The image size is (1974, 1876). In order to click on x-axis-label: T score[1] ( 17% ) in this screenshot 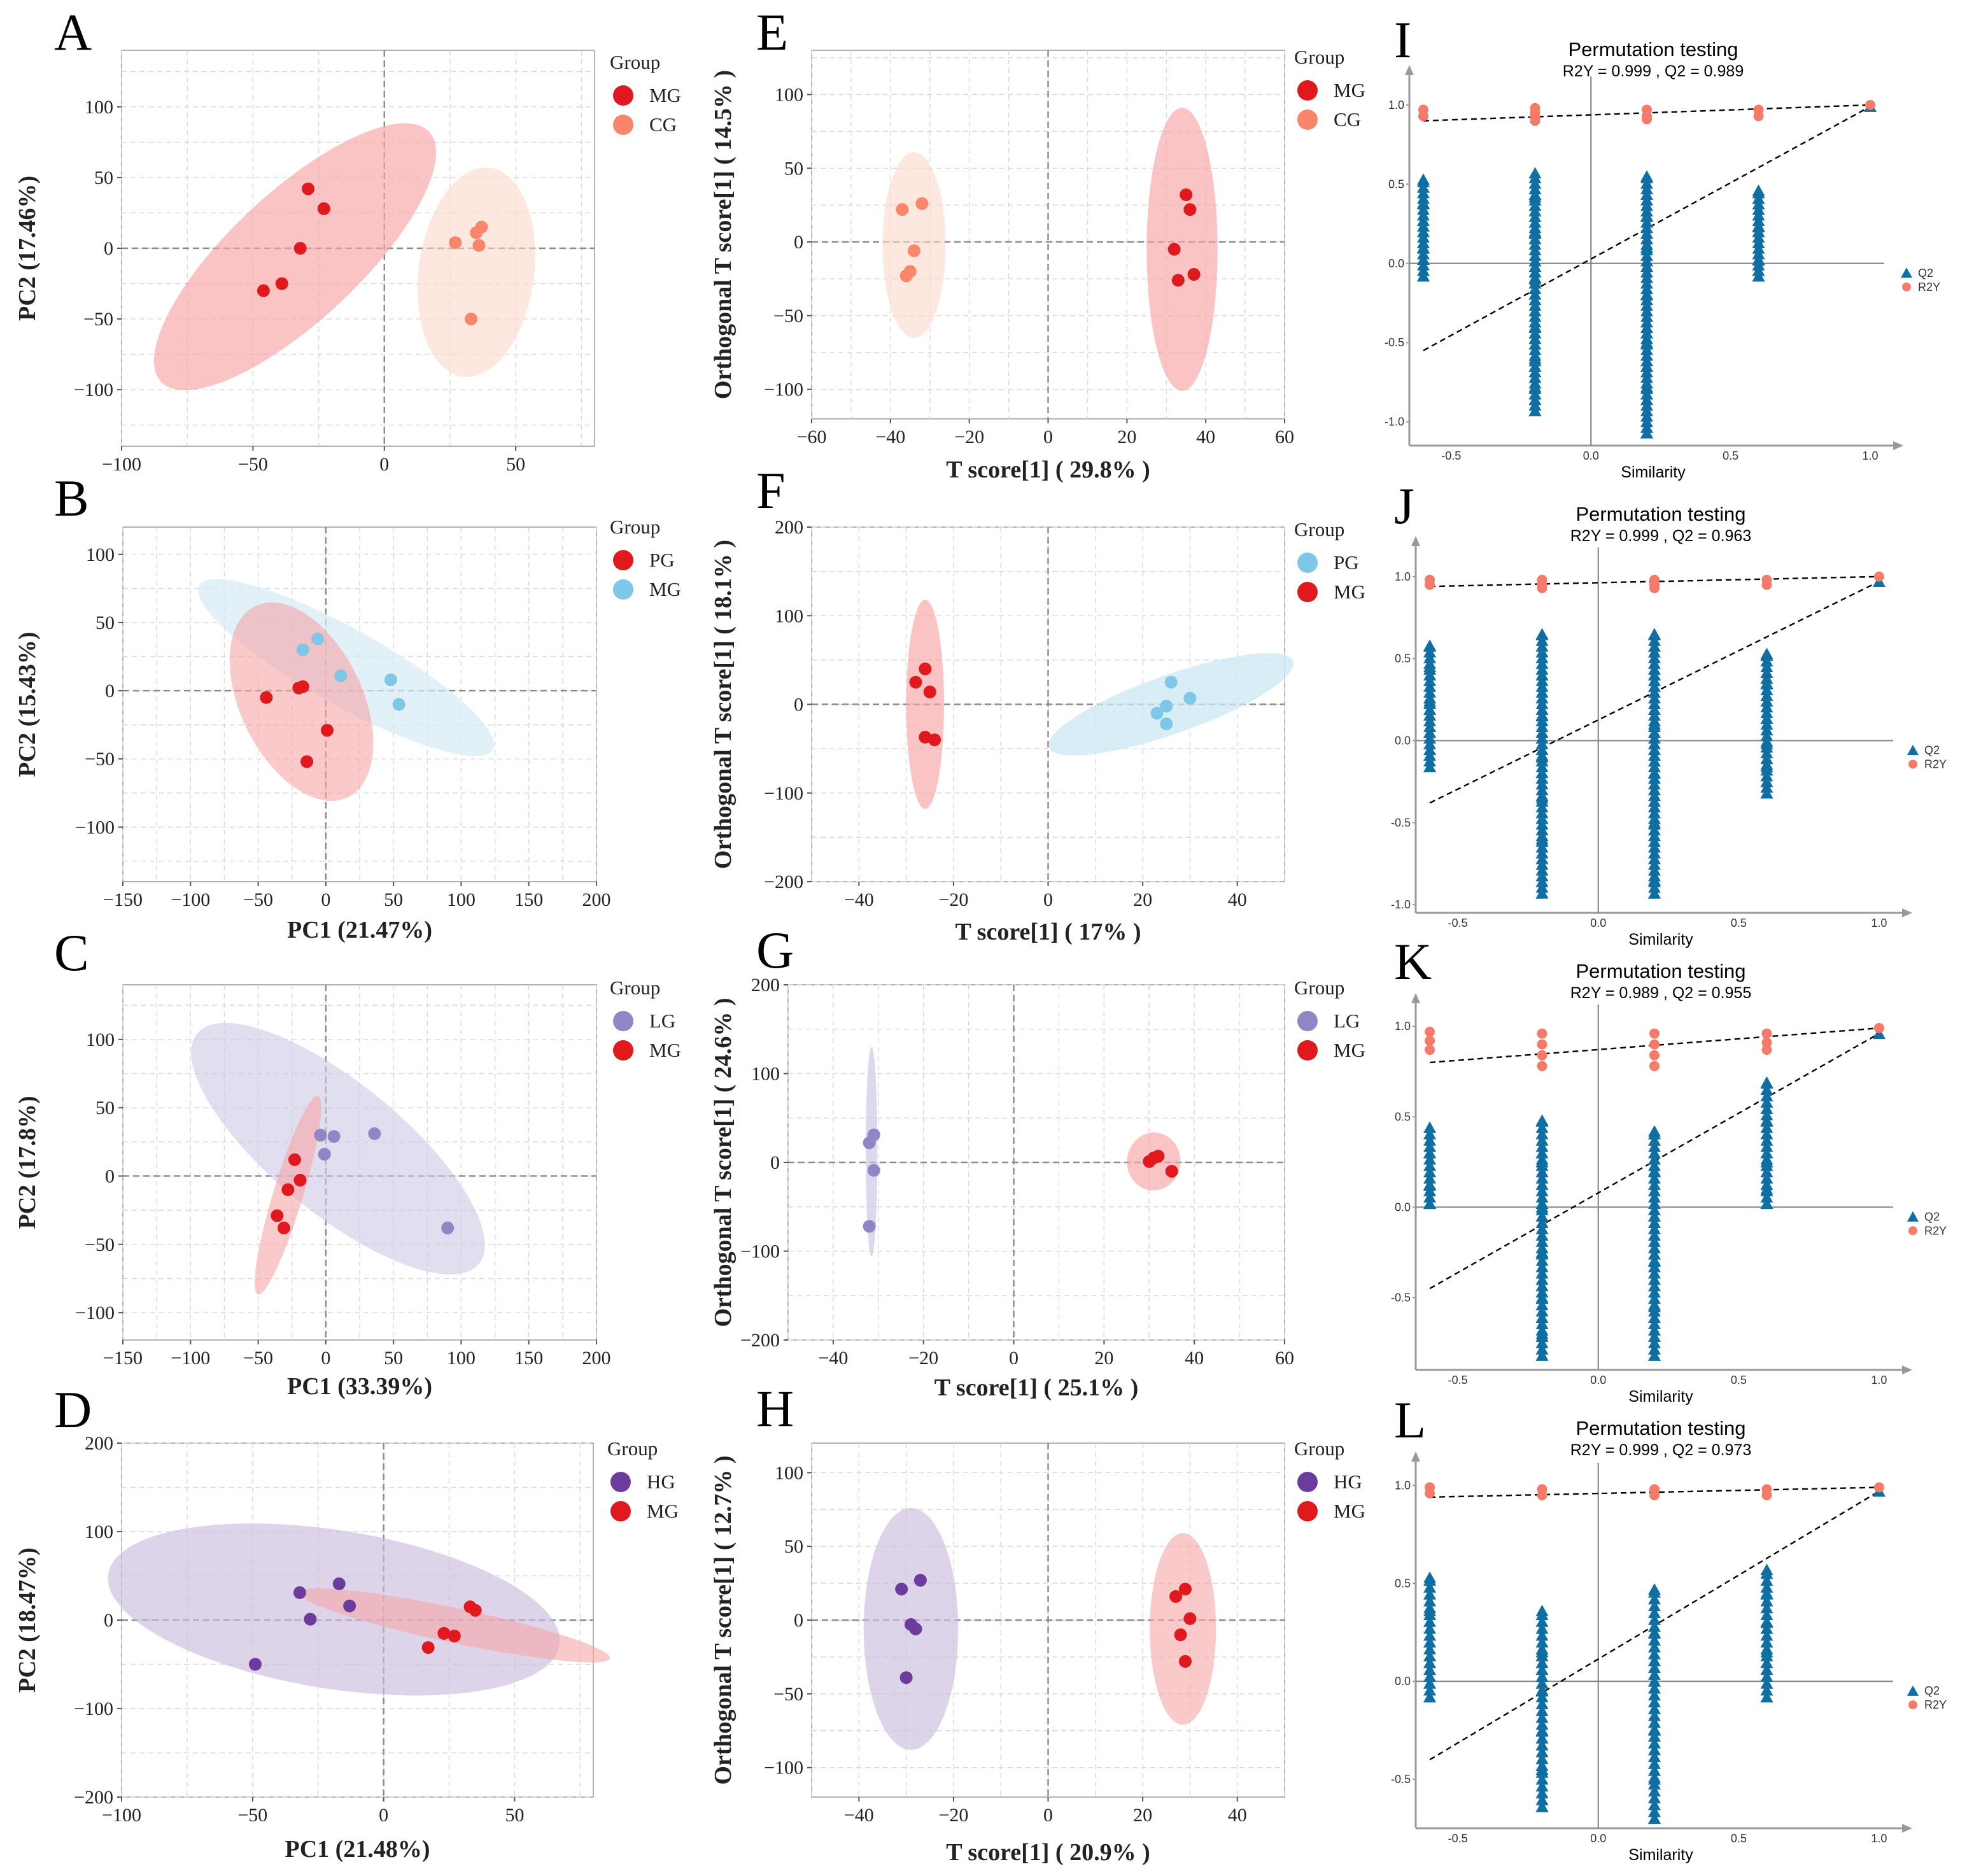, I will do `click(1048, 932)`.